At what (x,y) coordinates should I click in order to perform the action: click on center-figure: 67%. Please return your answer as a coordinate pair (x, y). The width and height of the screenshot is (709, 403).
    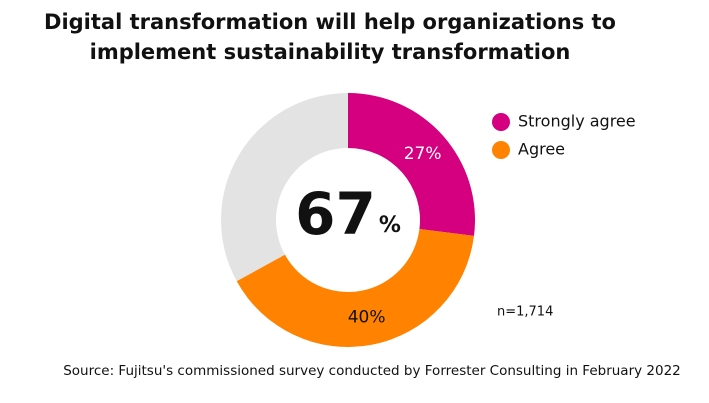
    Looking at the image, I should click on (348, 214).